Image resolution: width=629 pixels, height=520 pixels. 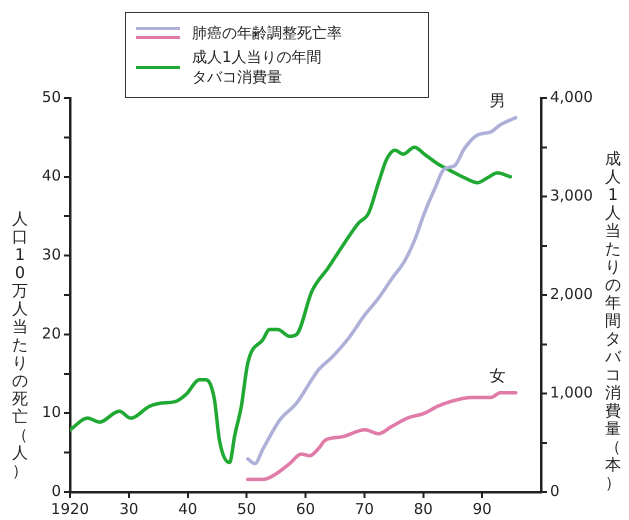 What do you see at coordinates (51, 254) in the screenshot?
I see `y-tick-label: 30` at bounding box center [51, 254].